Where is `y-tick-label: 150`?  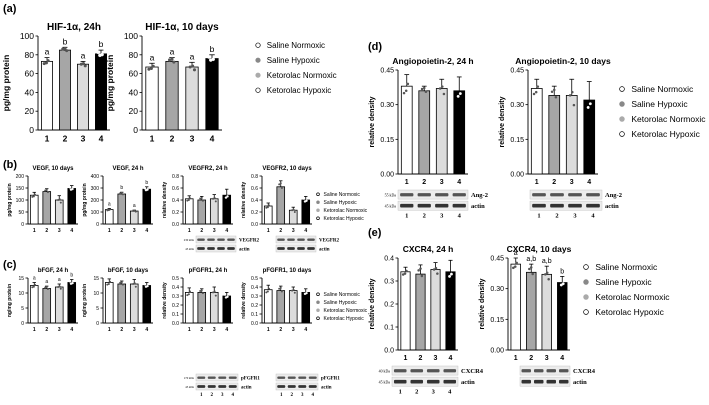
y-tick-label: 150 is located at coordinates (20, 189).